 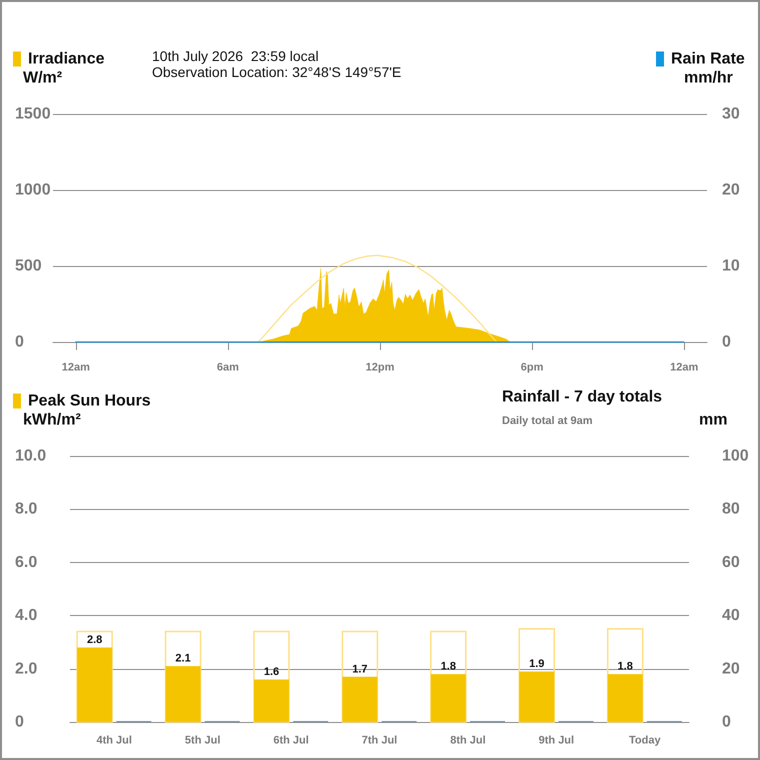 I want to click on legend-label: Peak Sun Hours, so click(x=89, y=401).